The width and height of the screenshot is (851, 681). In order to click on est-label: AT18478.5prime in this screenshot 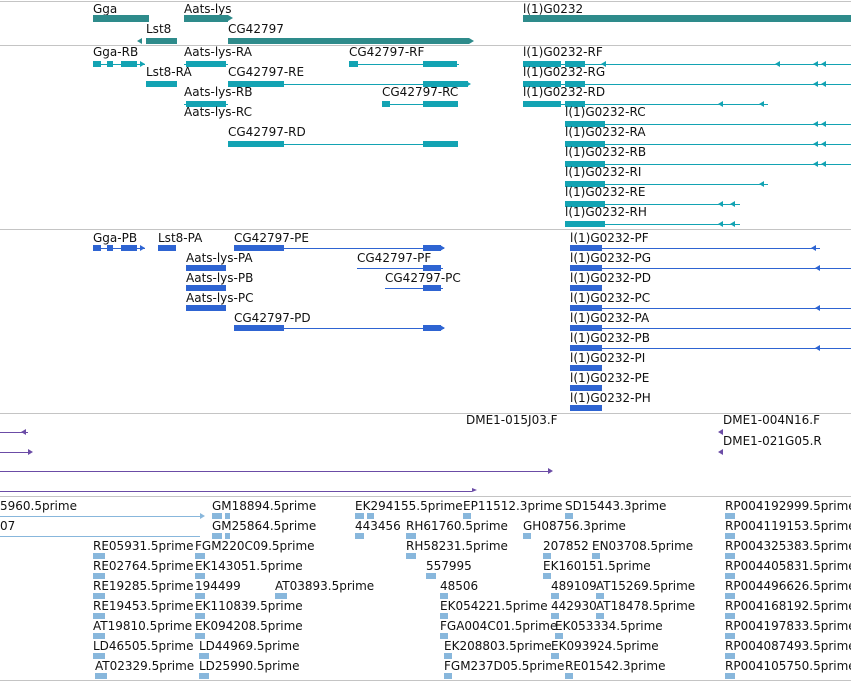, I will do `click(646, 606)`.